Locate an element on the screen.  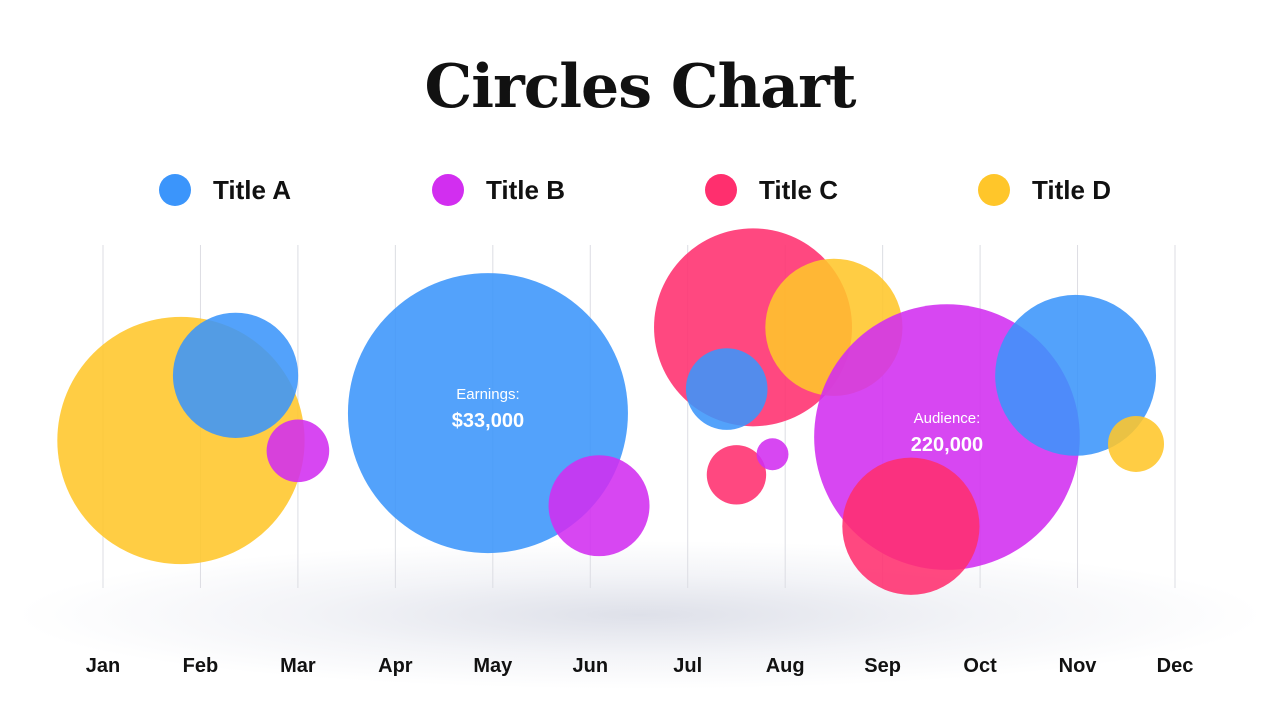
bubble-annotation-label: Audience: is located at coordinates (947, 418).